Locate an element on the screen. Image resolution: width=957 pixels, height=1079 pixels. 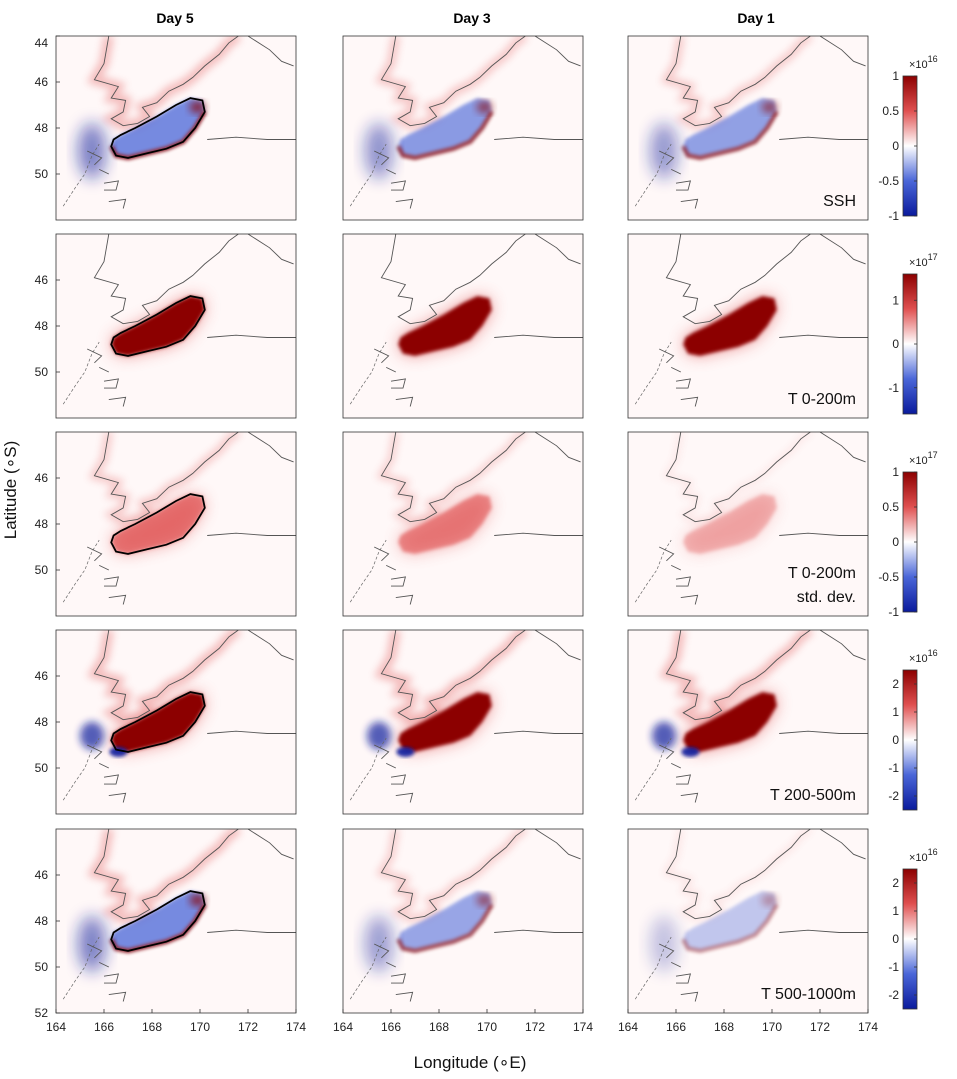
colorbar-row-5: ×10¹⁶ 2 1 0 -1 -2 is located at coordinates (913, 928).